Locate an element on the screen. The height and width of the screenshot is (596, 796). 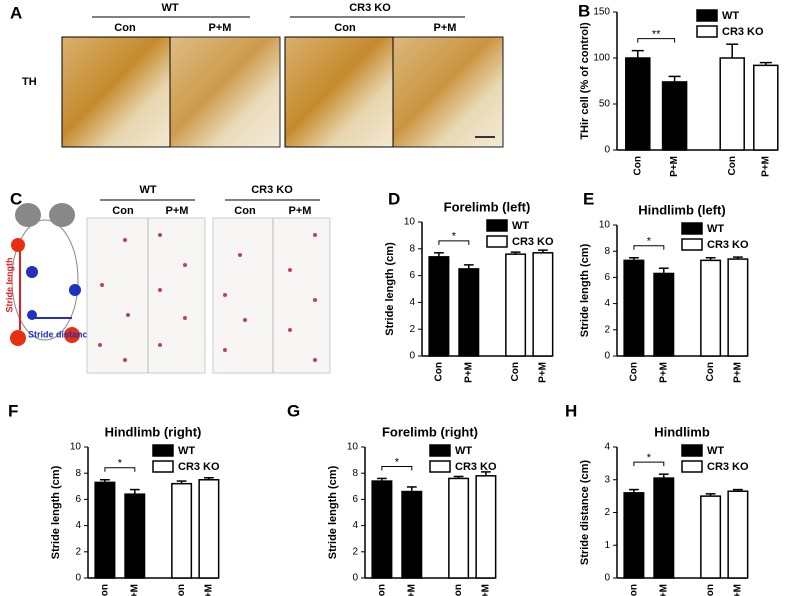
y-axis-label: Stride distance (cm) is located at coordinates (585, 512).